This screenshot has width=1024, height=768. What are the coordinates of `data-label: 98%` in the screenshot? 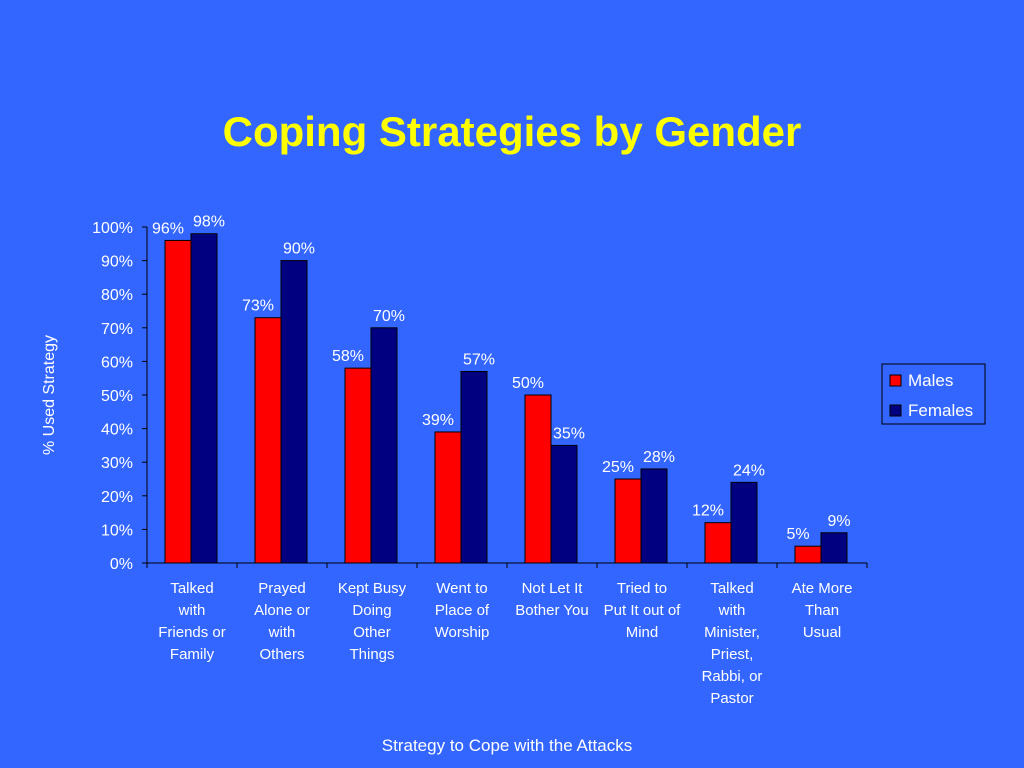 It's located at (209, 222).